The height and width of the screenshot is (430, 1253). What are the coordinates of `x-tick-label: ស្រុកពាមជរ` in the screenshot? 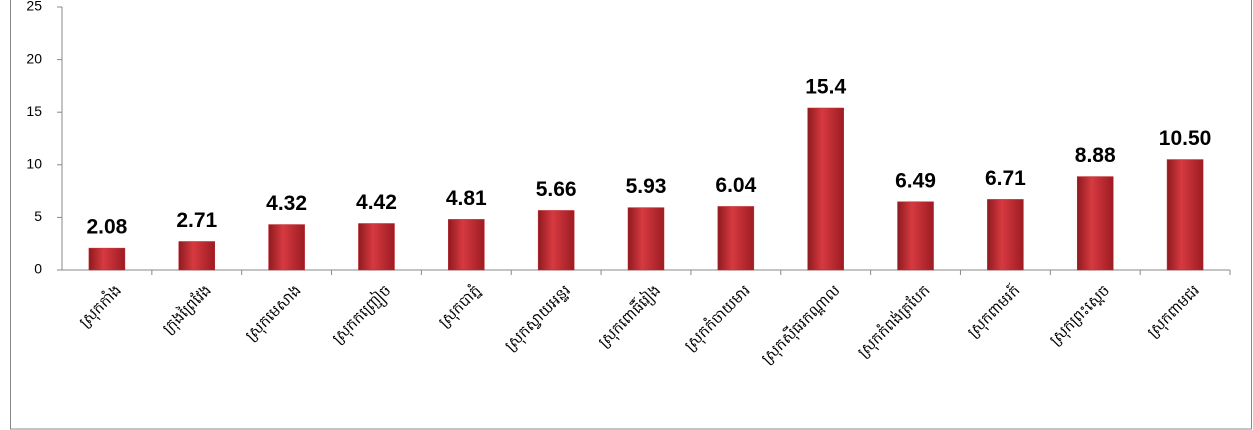 It's located at (1173, 311).